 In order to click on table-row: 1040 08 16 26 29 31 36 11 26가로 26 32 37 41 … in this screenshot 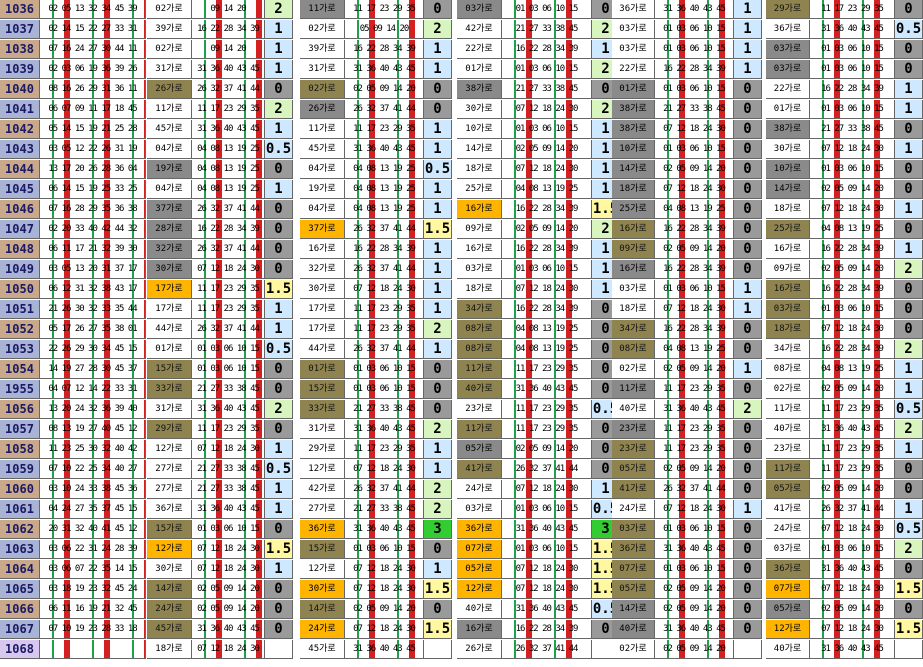, I will do `click(461, 90)`.